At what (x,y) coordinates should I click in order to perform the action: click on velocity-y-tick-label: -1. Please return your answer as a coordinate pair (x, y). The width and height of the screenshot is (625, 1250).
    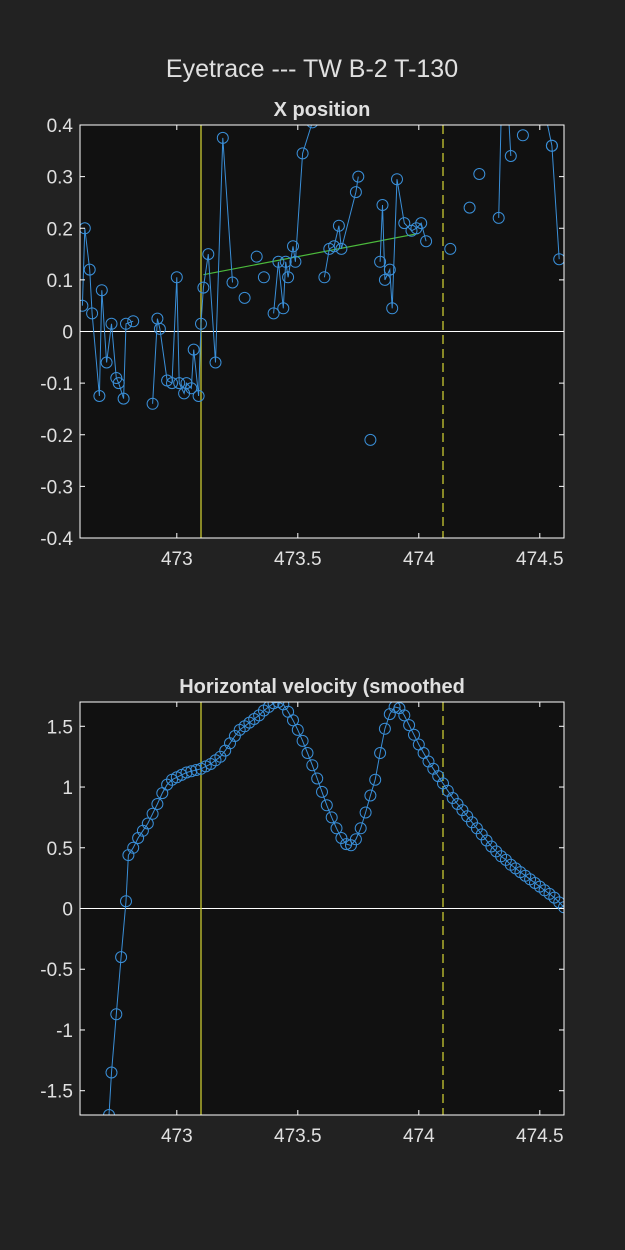
    Looking at the image, I should click on (64, 1031).